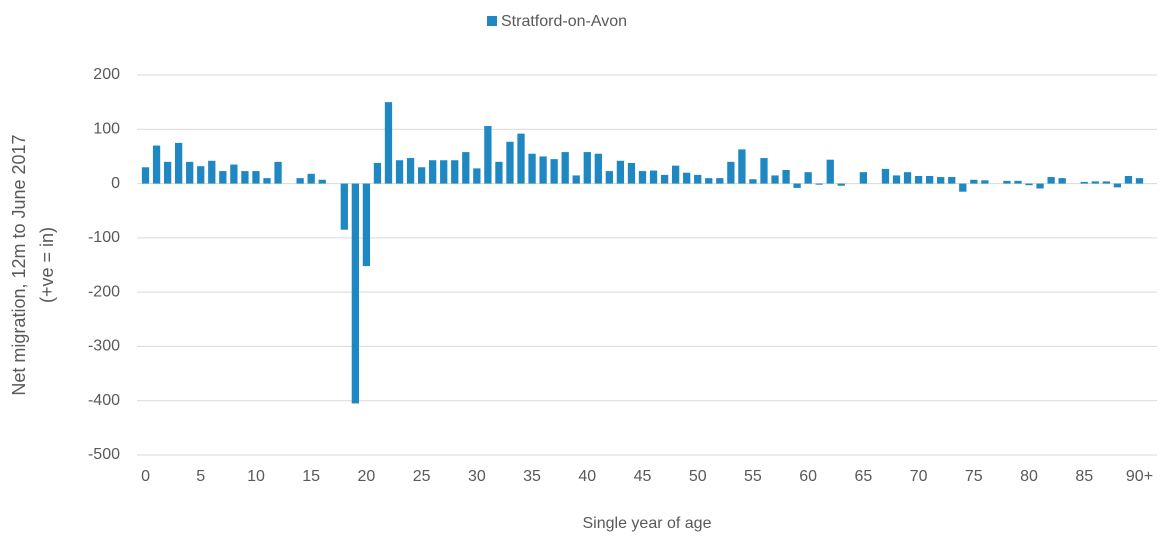  What do you see at coordinates (367, 476) in the screenshot?
I see `x-tick-label: 20` at bounding box center [367, 476].